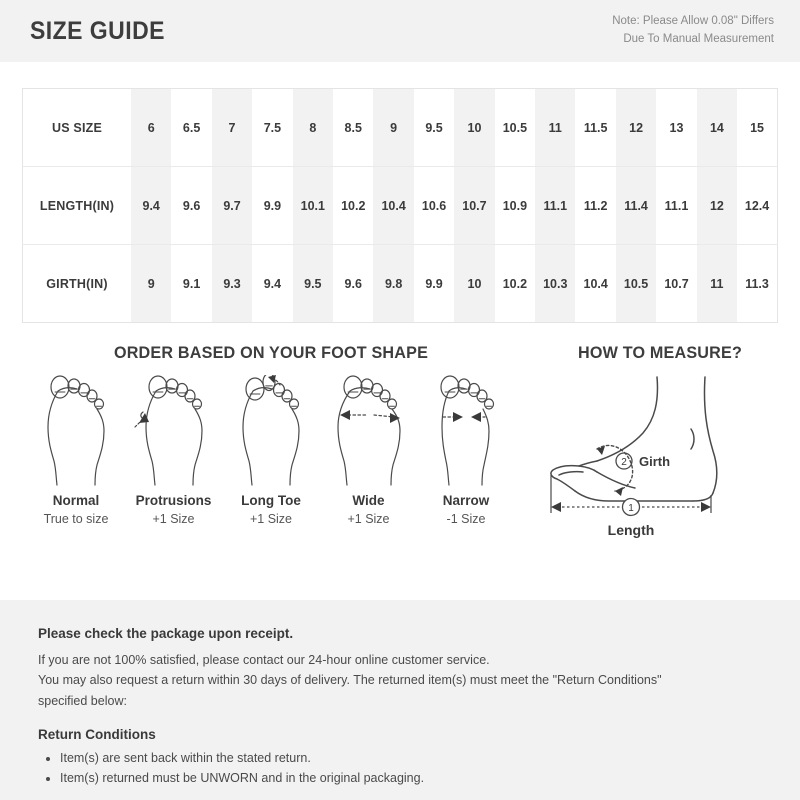 The width and height of the screenshot is (800, 800). I want to click on length-marker-number: 1, so click(631, 508).